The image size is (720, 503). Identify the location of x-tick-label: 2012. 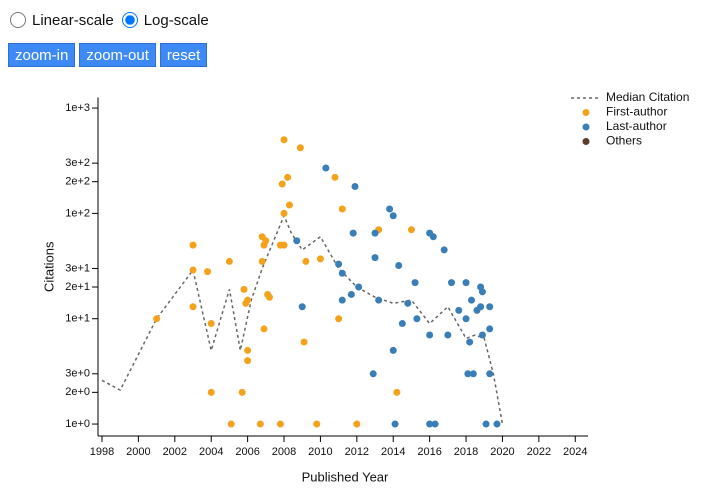
(357, 452).